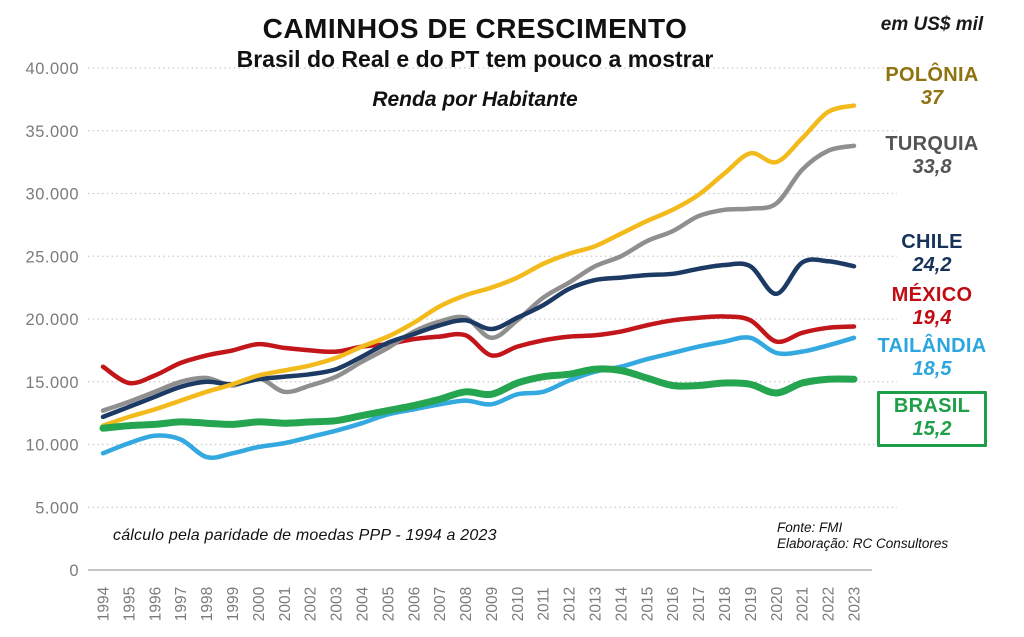 The height and width of the screenshot is (637, 1024). What do you see at coordinates (829, 604) in the screenshot?
I see `x-tick-label: 2022` at bounding box center [829, 604].